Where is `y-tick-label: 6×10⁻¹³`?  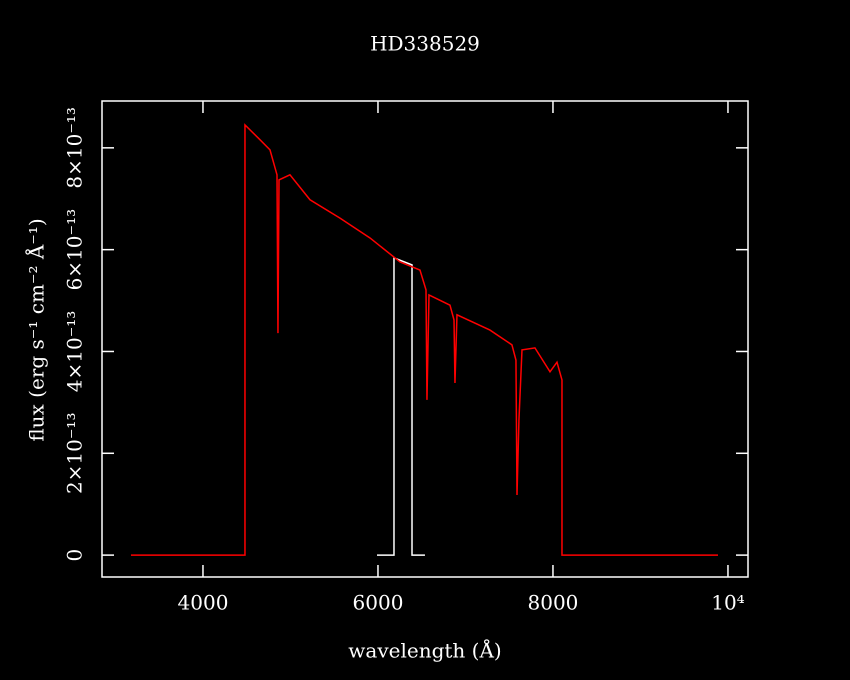
y-tick-label: 6×10⁻¹³ is located at coordinates (75, 250).